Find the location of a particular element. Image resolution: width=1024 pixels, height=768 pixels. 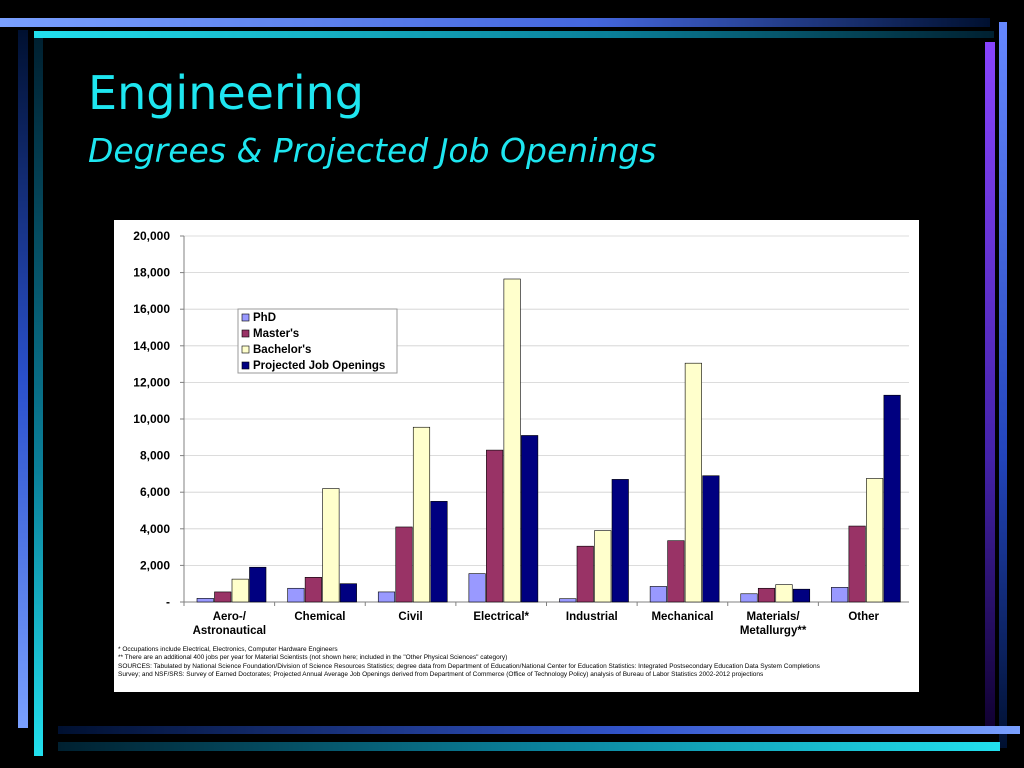

right-bar-purple is located at coordinates (990, 387).